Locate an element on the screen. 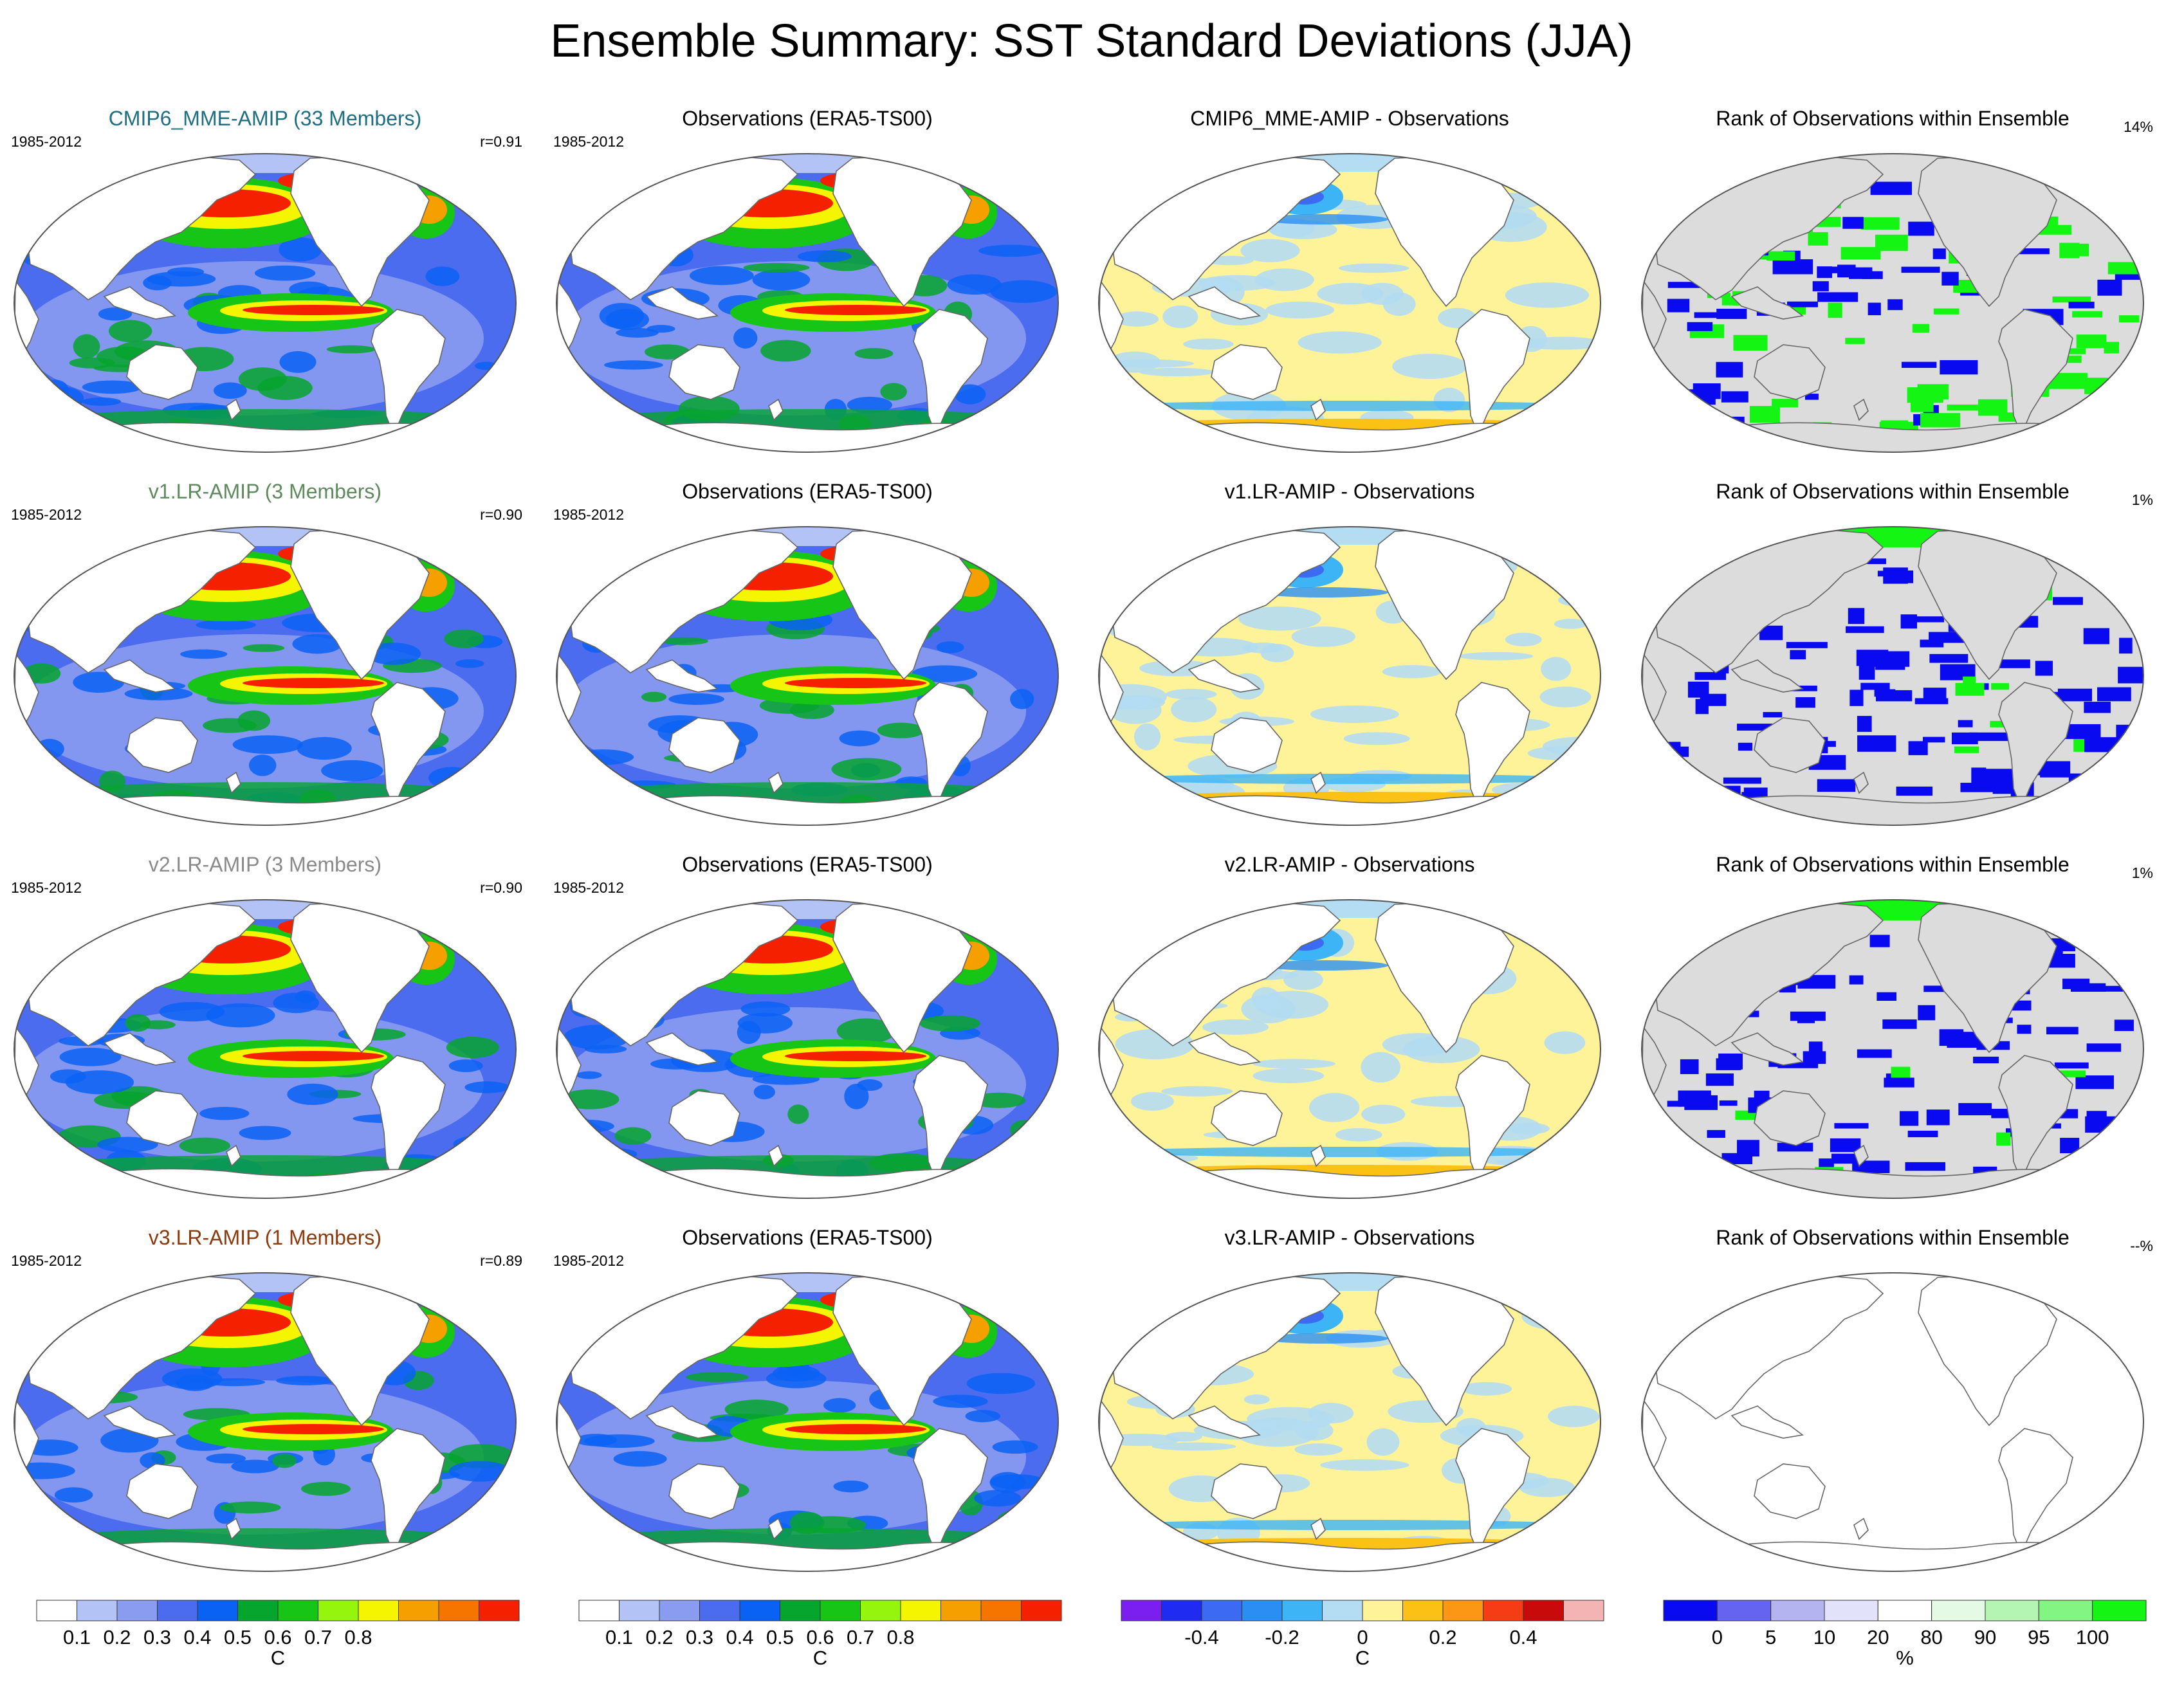 This screenshot has width=2184, height=1689. colorbar-sd-model: 0.1 0.2 0.3 0.4 0.5 0.6 0.7 0.8 C is located at coordinates (278, 1634).